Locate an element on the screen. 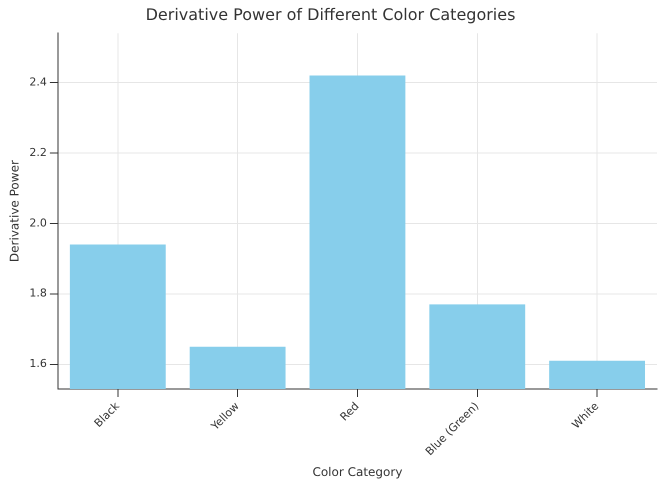 The height and width of the screenshot is (488, 661). x-axis-title: Color Category is located at coordinates (357, 471).